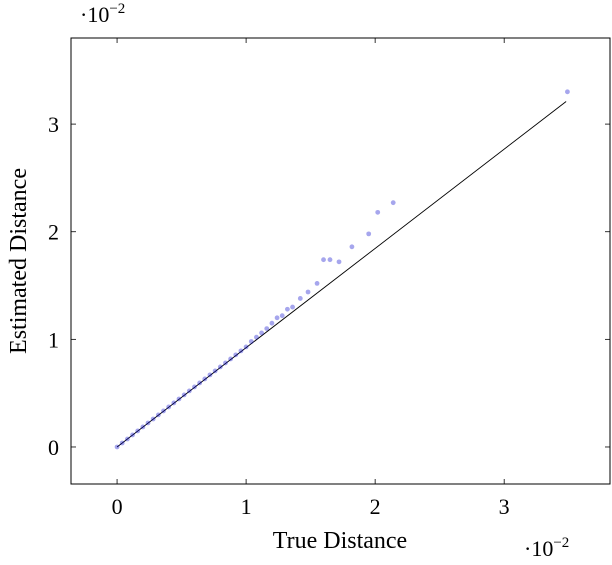 This screenshot has height=565, width=612. I want to click on x-tick-label: 0, so click(117, 506).